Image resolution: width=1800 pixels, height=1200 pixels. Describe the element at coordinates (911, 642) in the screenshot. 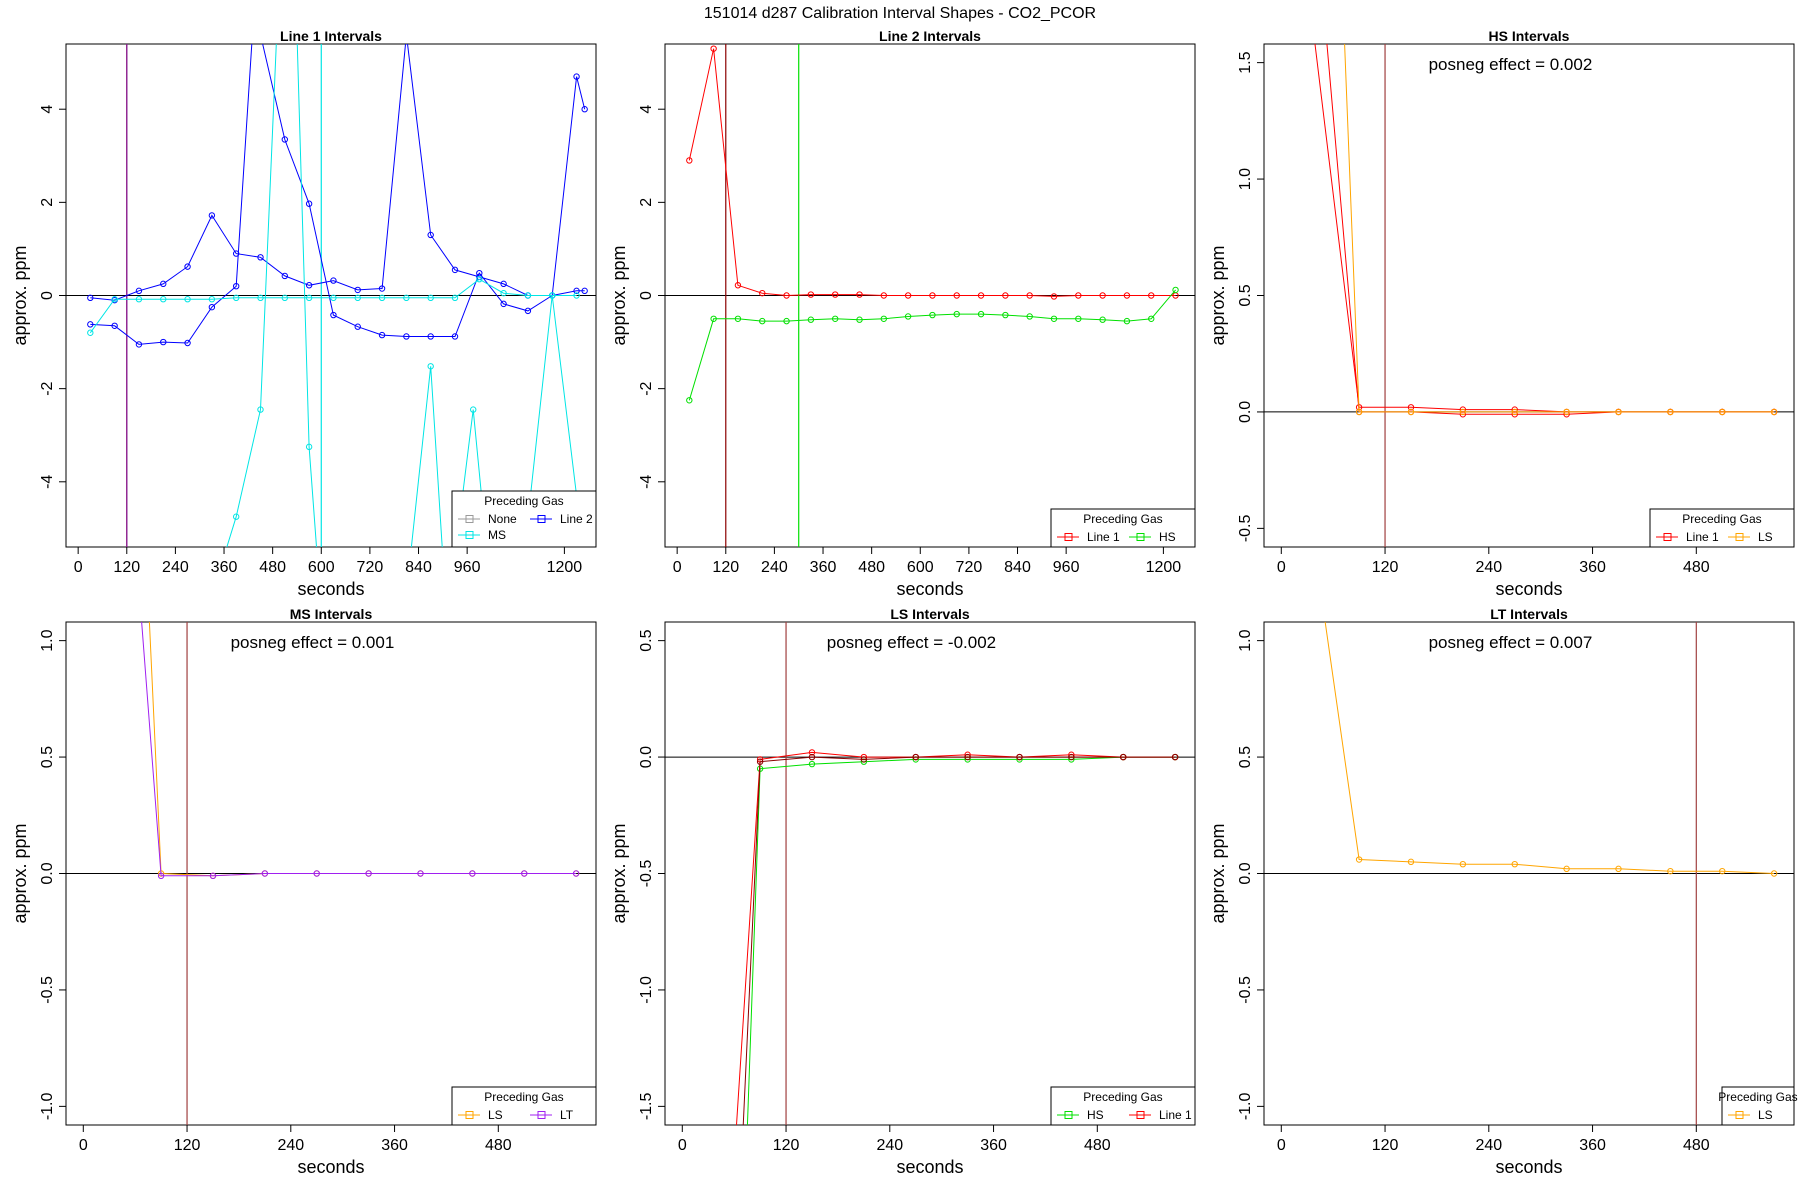

I see `posneg-annotation: posneg effect = -0.002` at that location.